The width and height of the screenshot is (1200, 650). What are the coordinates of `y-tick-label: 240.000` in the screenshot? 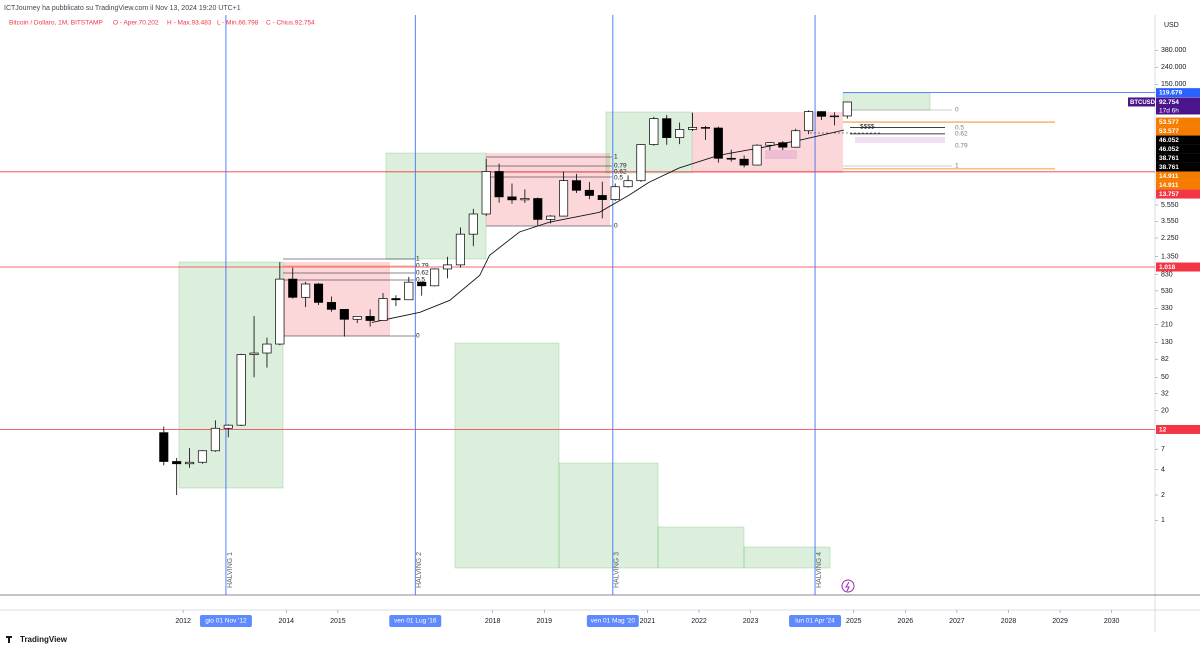 It's located at (1173, 67).